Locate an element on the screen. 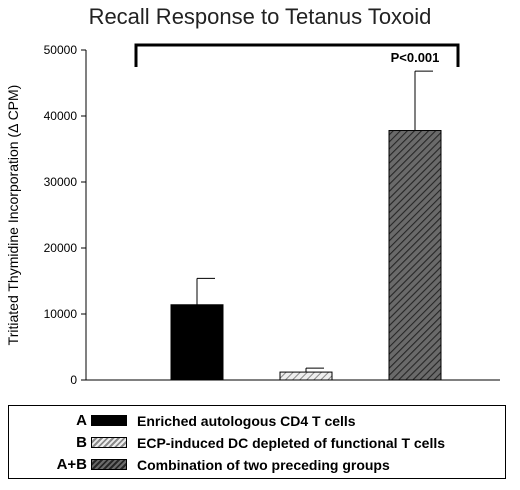 Image resolution: width=520 pixels, height=490 pixels. chart-title: Recall Response to Tetanus Toxoid is located at coordinates (260, 16).